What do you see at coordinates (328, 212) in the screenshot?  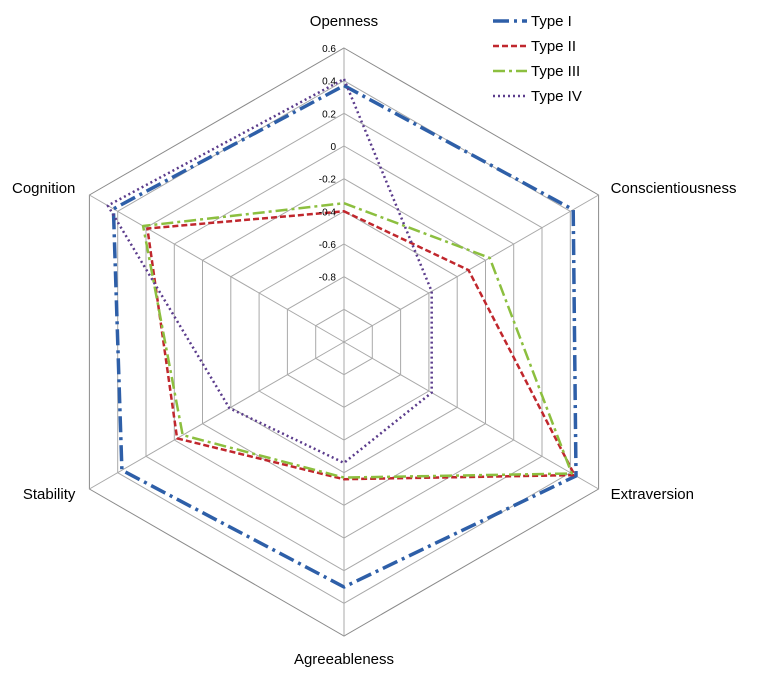 I see `tick-label: -0.4` at bounding box center [328, 212].